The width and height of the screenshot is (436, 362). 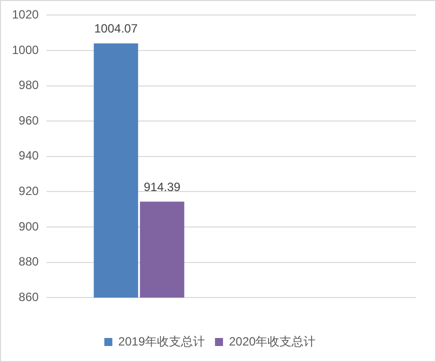 What do you see at coordinates (162, 341) in the screenshot?
I see `legend-label: 2019年收支总计` at bounding box center [162, 341].